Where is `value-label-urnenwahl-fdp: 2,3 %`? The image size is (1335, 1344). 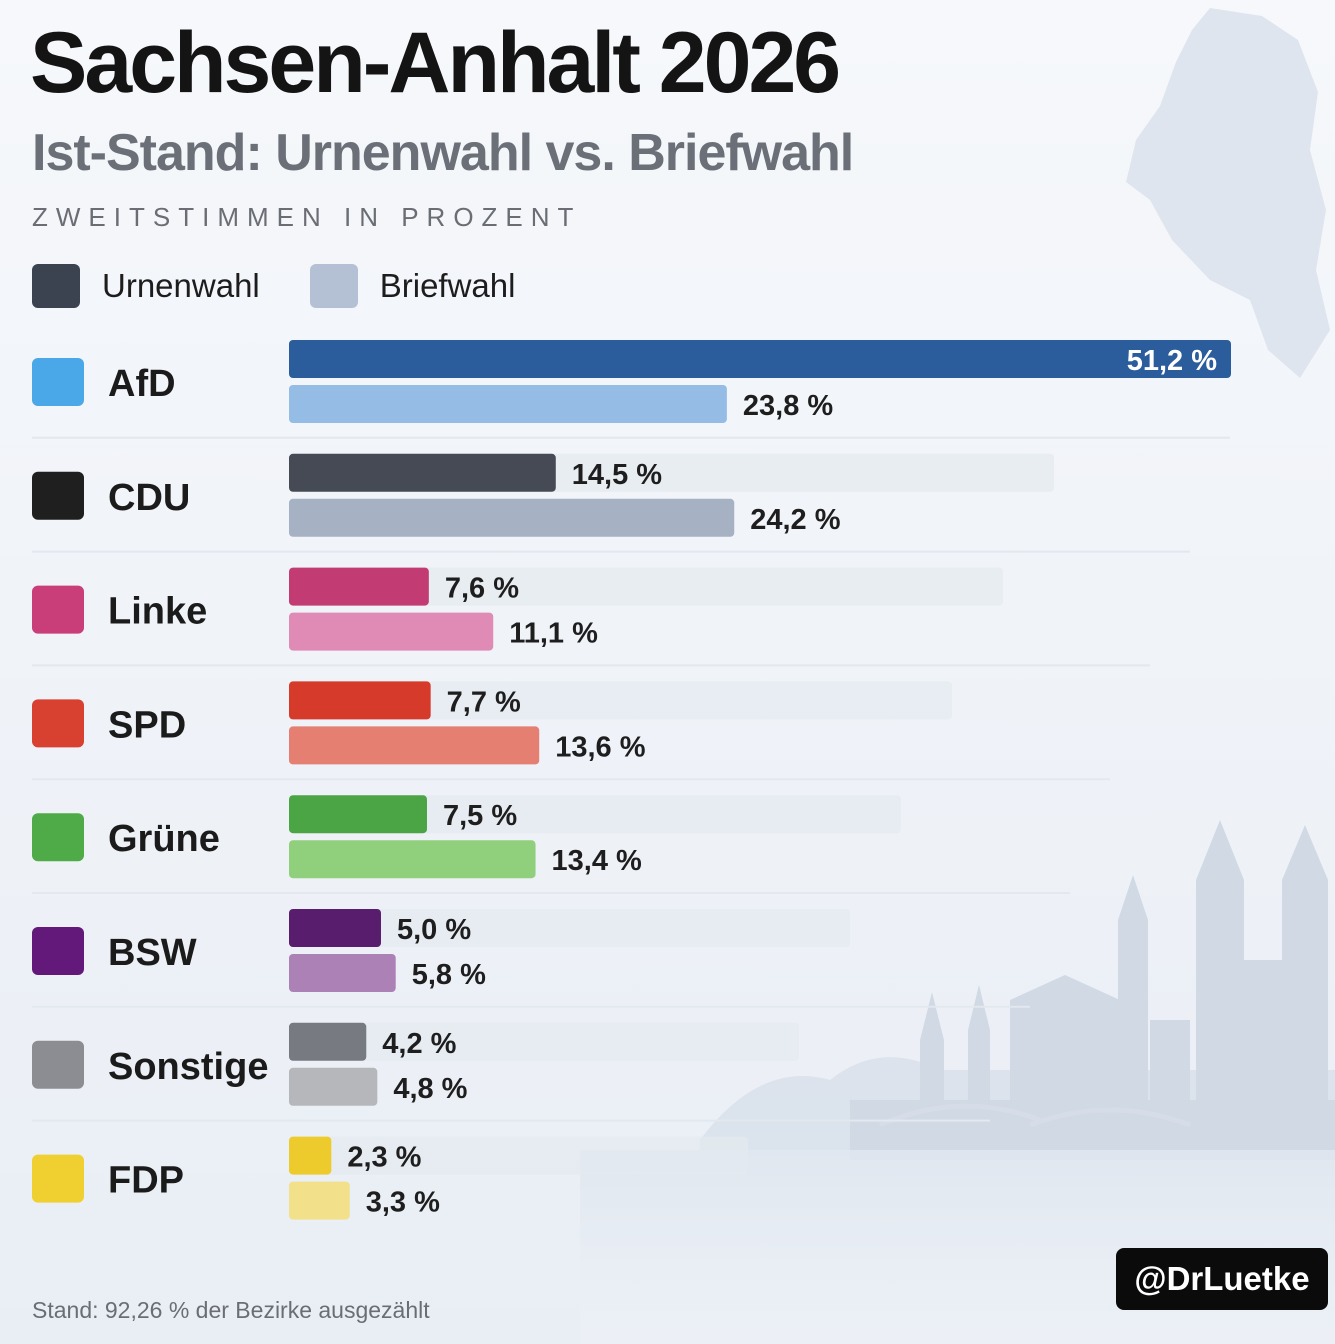 value-label-urnenwahl-fdp: 2,3 % is located at coordinates (384, 1158).